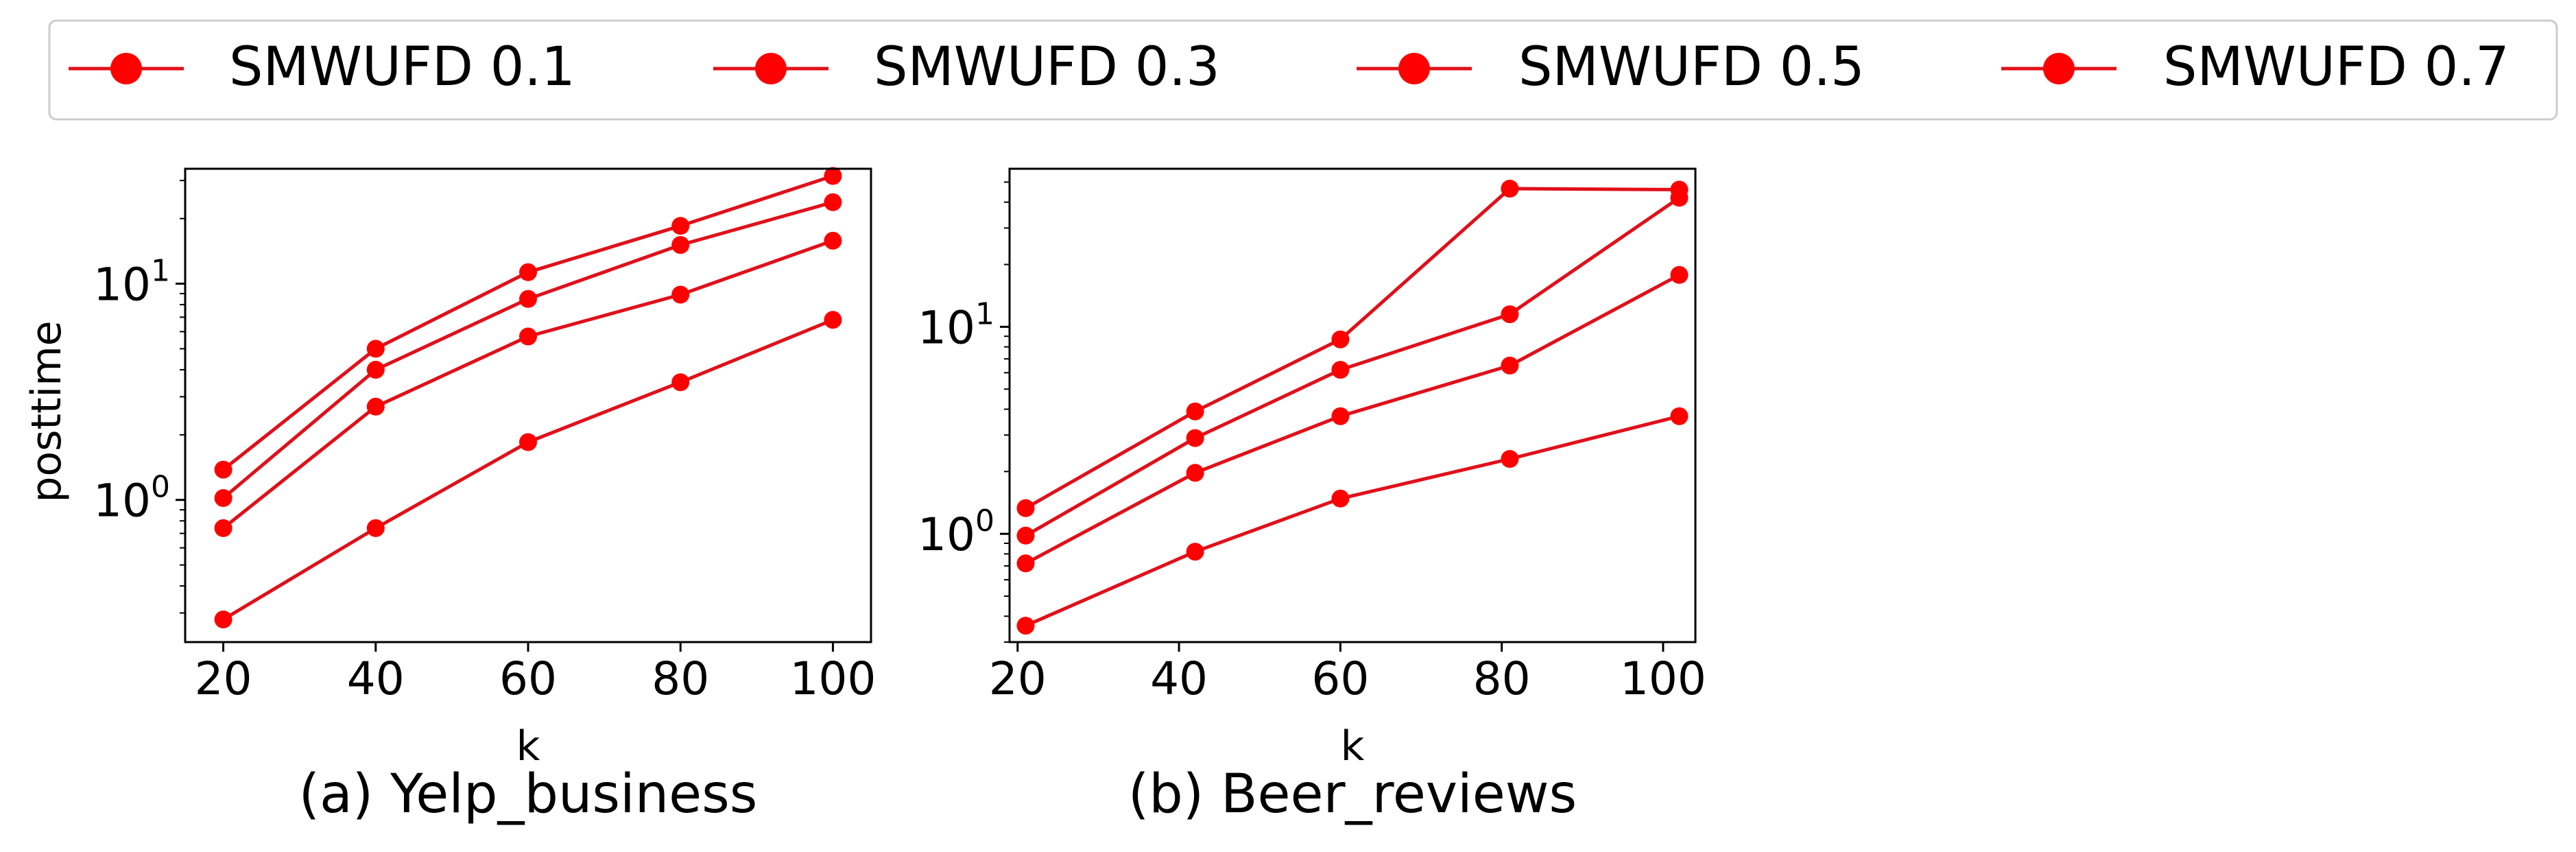 Image resolution: width=2576 pixels, height=852 pixels. I want to click on legend-label: SMWUFD 0.3, so click(1047, 67).